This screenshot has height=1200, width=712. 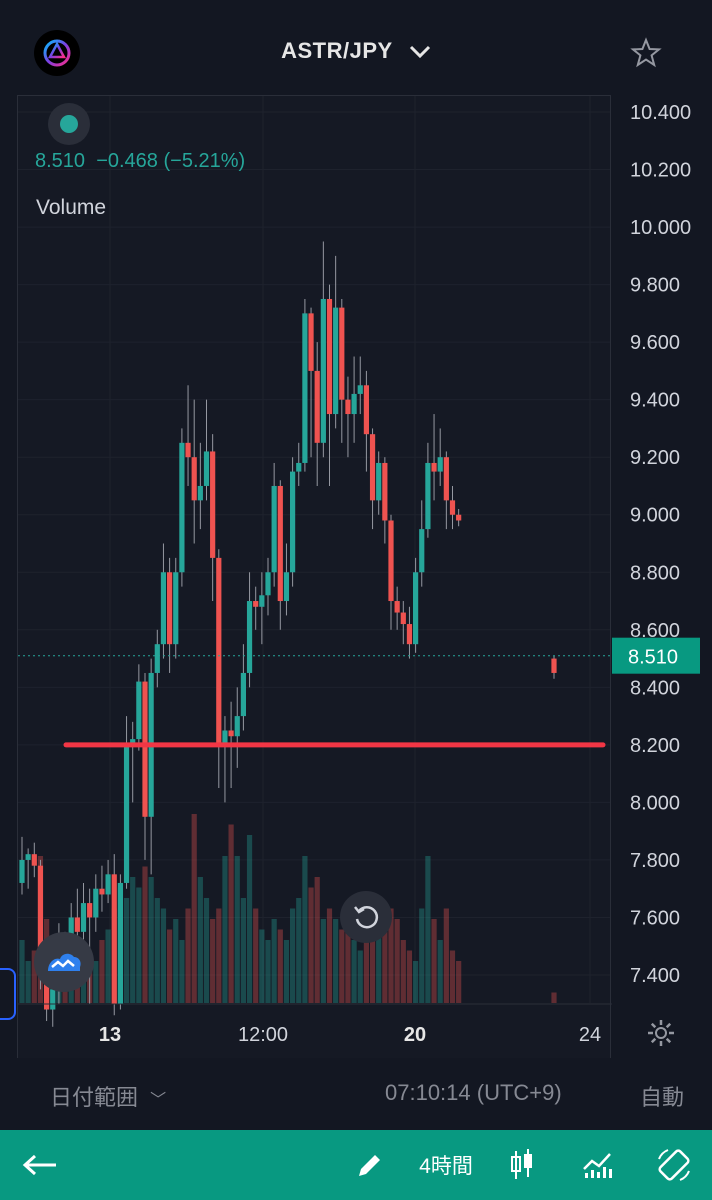 I want to click on price-tick-label: 9.800, so click(x=655, y=286).